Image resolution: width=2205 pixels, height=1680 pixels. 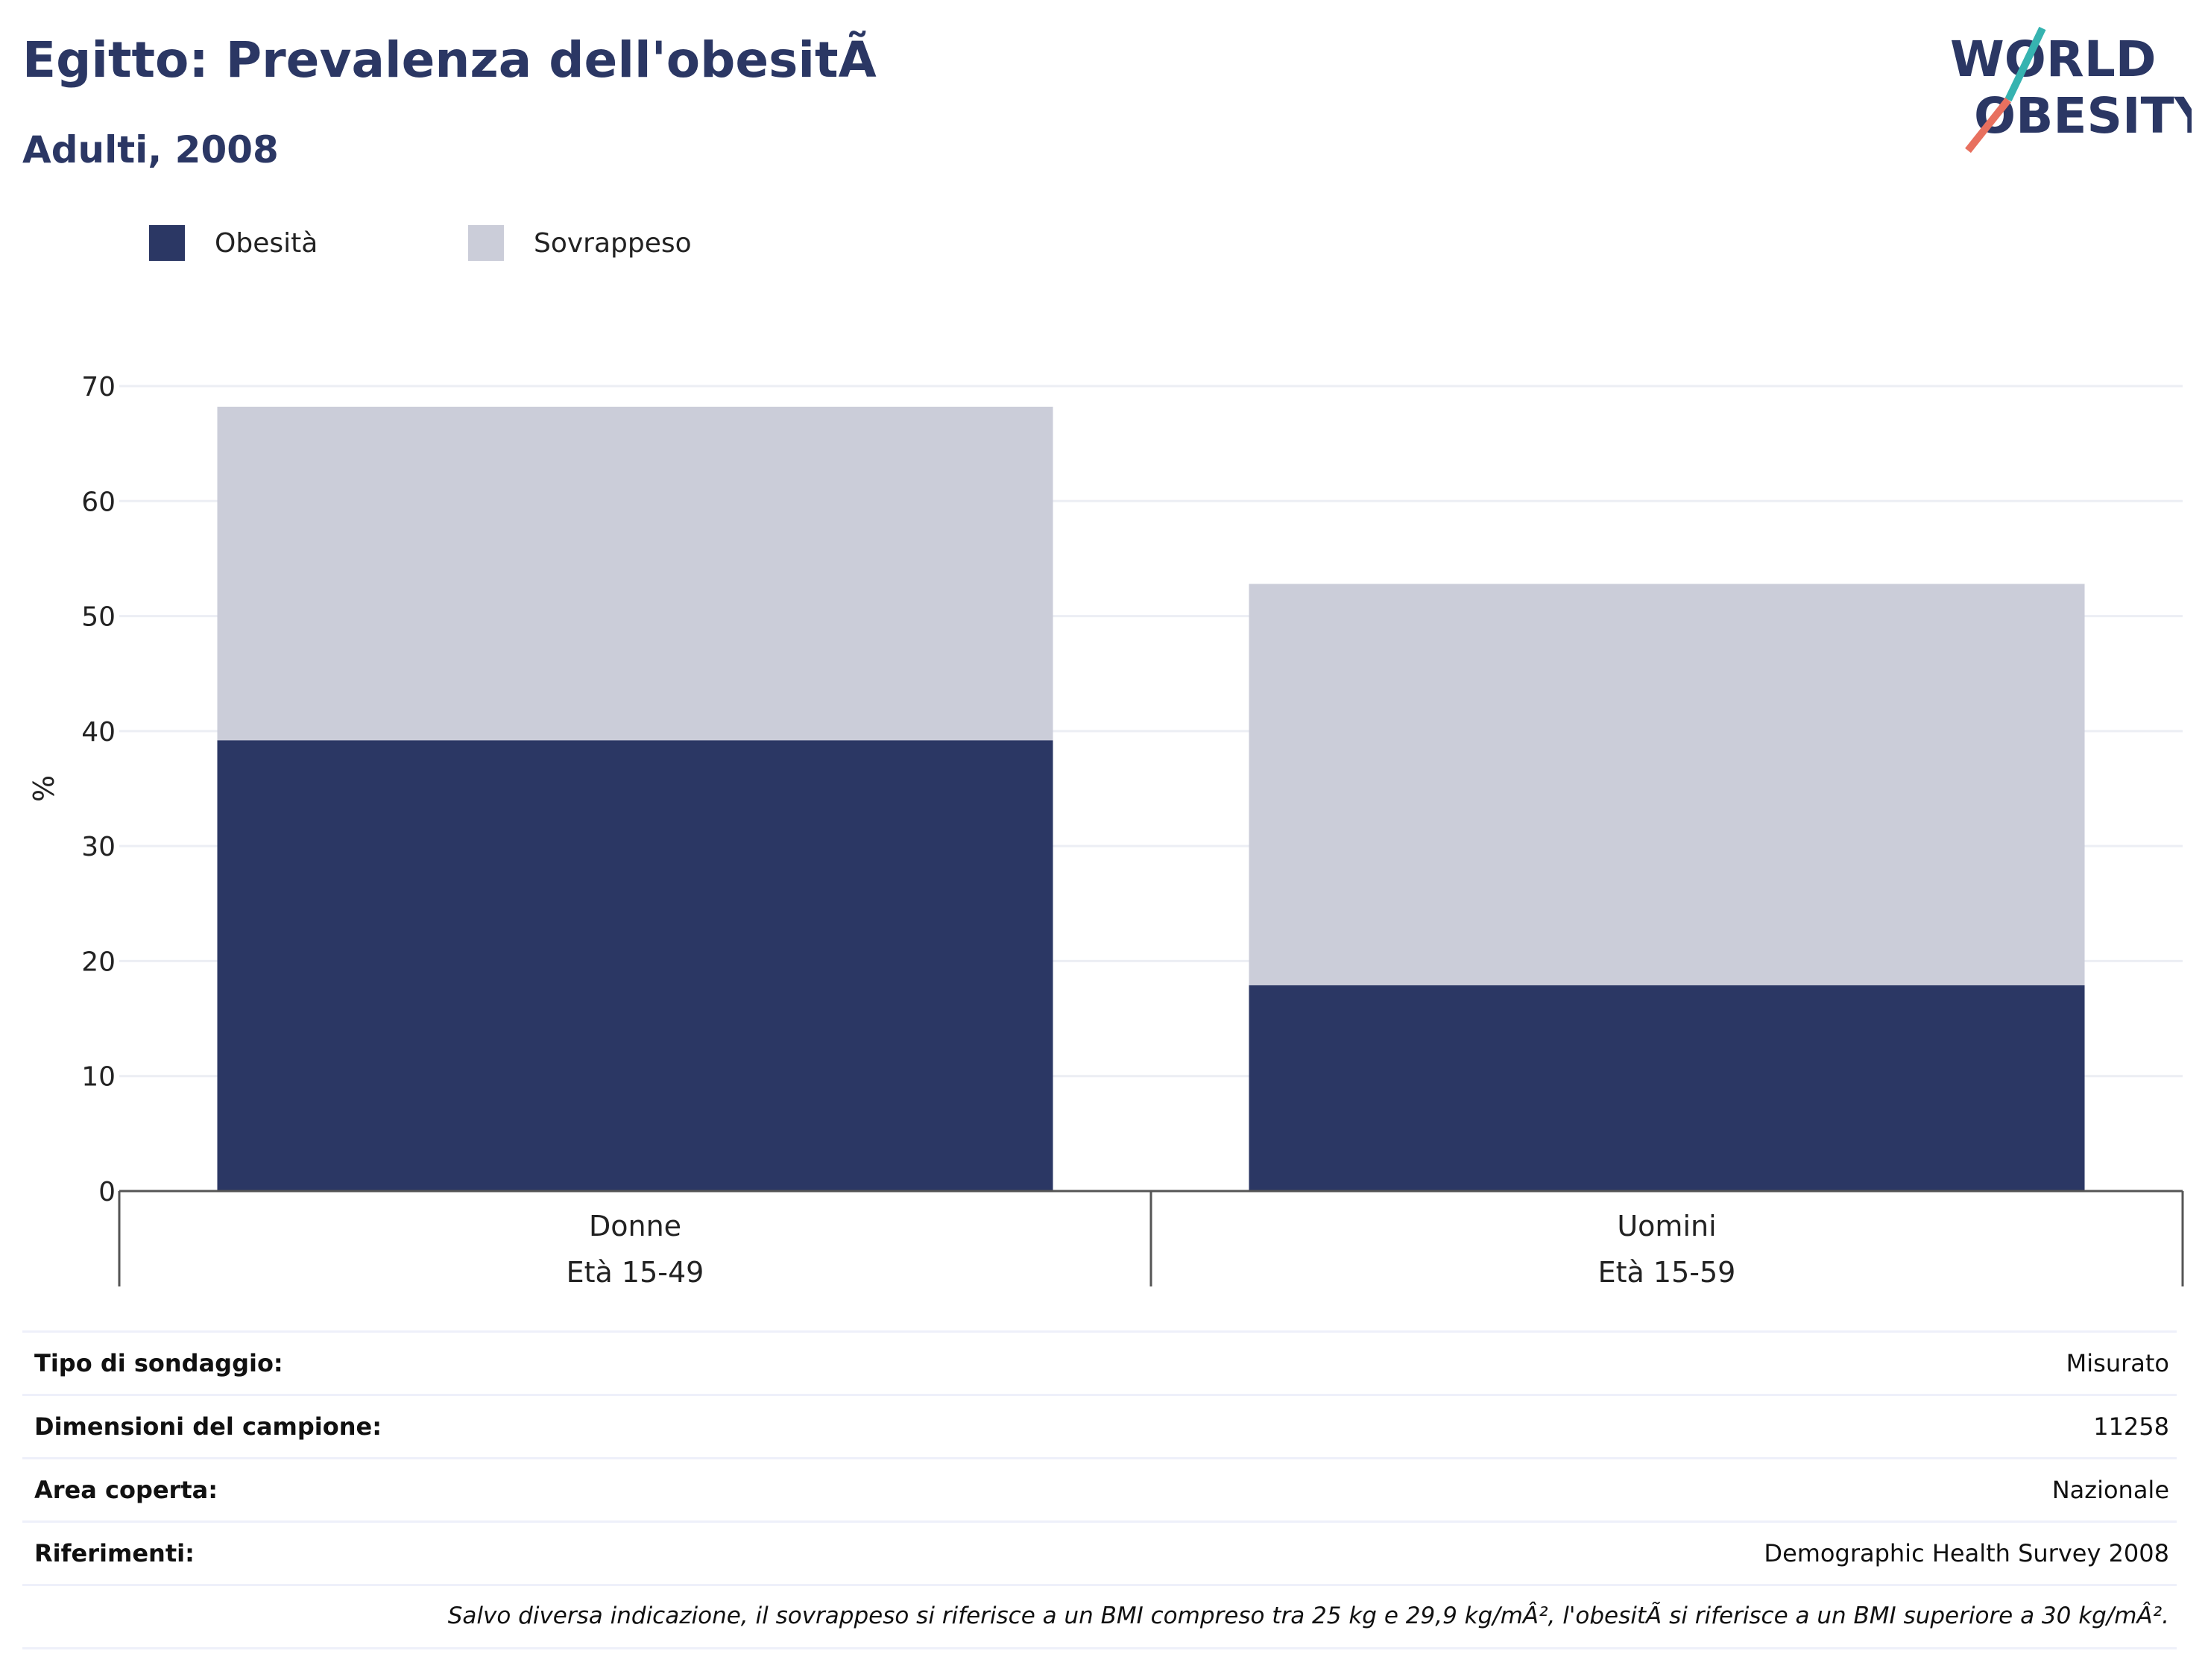 I want to click on y-tick-label: 50, so click(x=98, y=617).